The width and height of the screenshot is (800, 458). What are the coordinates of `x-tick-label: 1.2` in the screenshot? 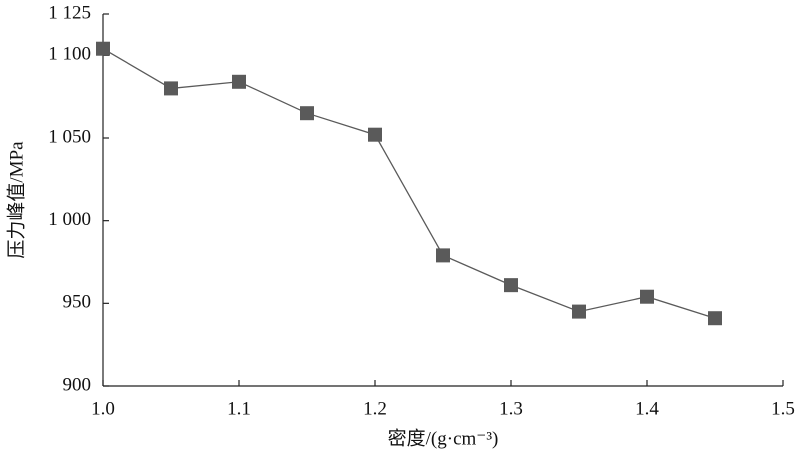 It's located at (375, 408).